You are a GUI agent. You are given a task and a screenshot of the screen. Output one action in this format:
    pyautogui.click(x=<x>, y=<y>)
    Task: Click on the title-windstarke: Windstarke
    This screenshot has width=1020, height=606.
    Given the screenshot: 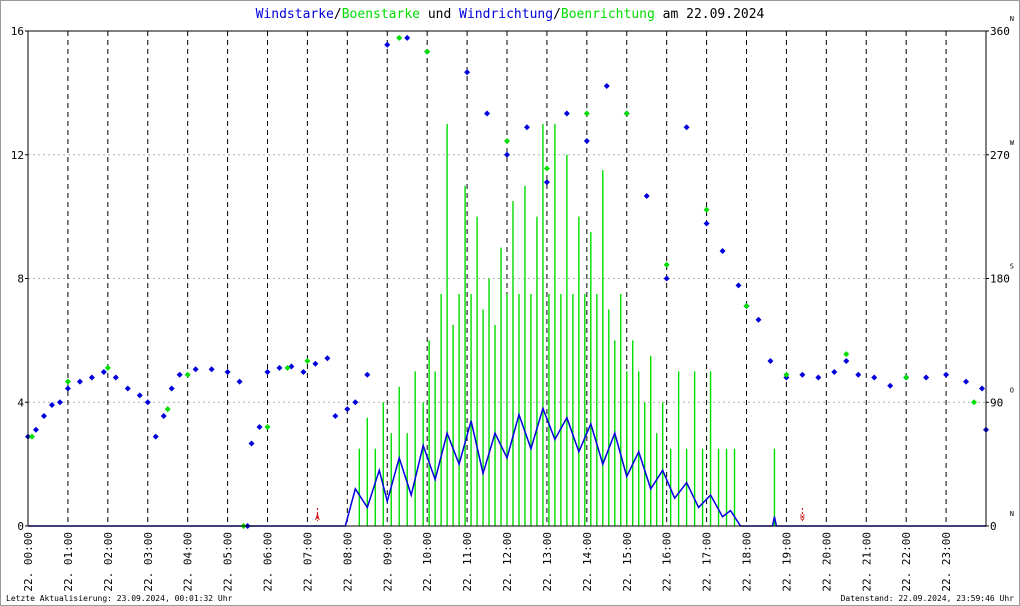 What is the action you would take?
    pyautogui.click(x=295, y=14)
    